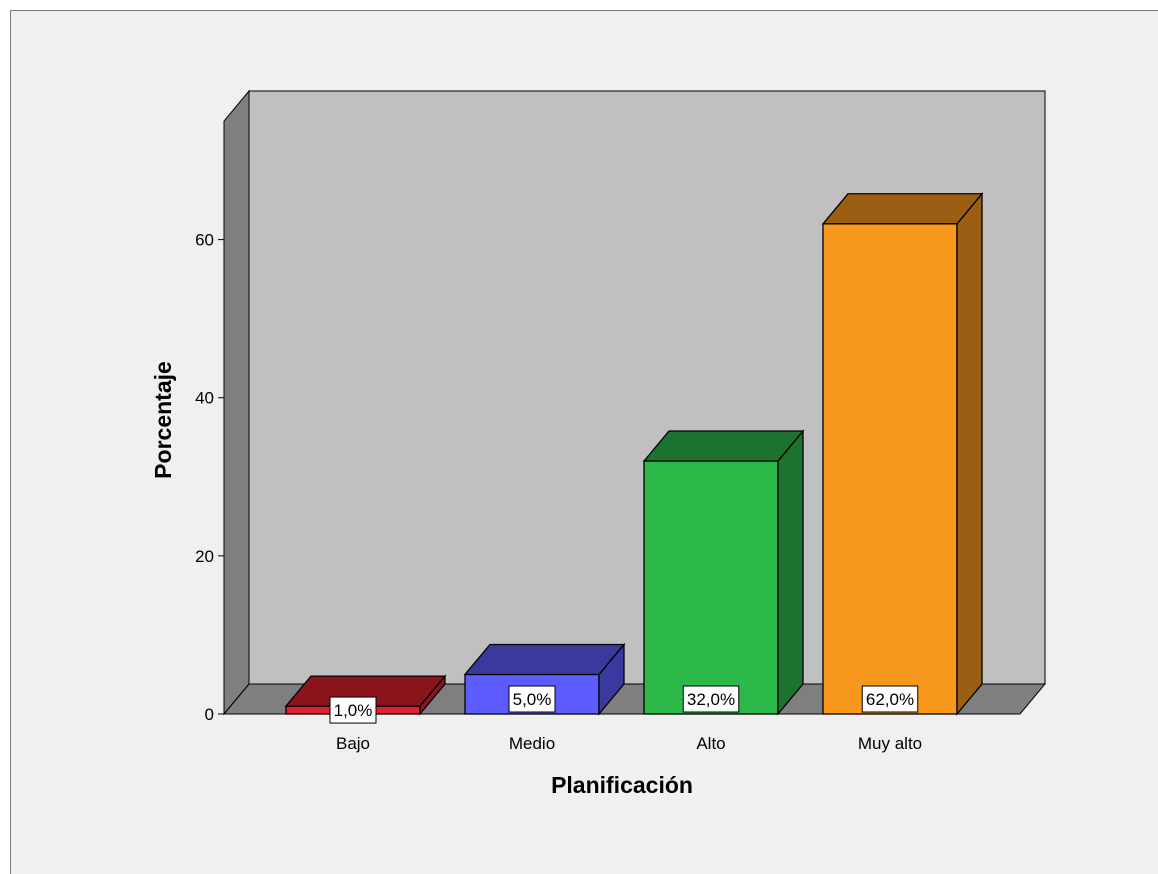 Image resolution: width=1158 pixels, height=874 pixels. I want to click on y-tick-label: 40, so click(204, 398).